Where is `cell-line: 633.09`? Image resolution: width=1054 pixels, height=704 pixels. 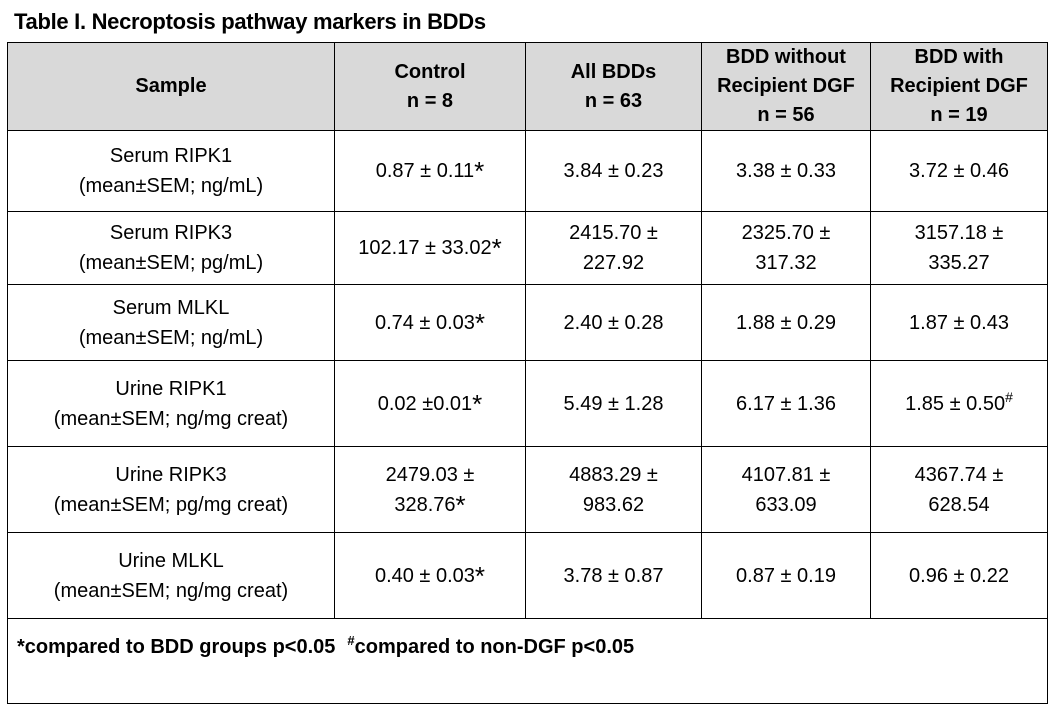 cell-line: 633.09 is located at coordinates (786, 504).